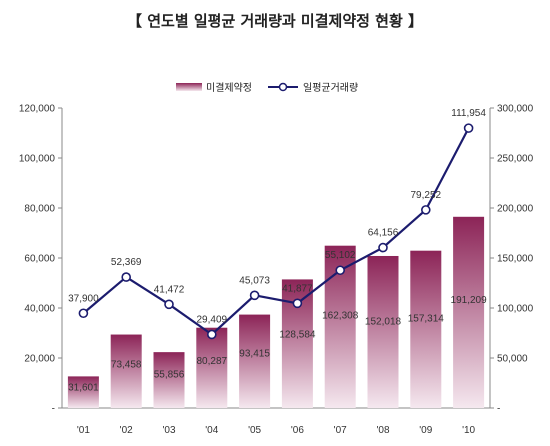 Image resolution: width=550 pixels, height=446 pixels. I want to click on x-tick-label: '10, so click(468, 430).